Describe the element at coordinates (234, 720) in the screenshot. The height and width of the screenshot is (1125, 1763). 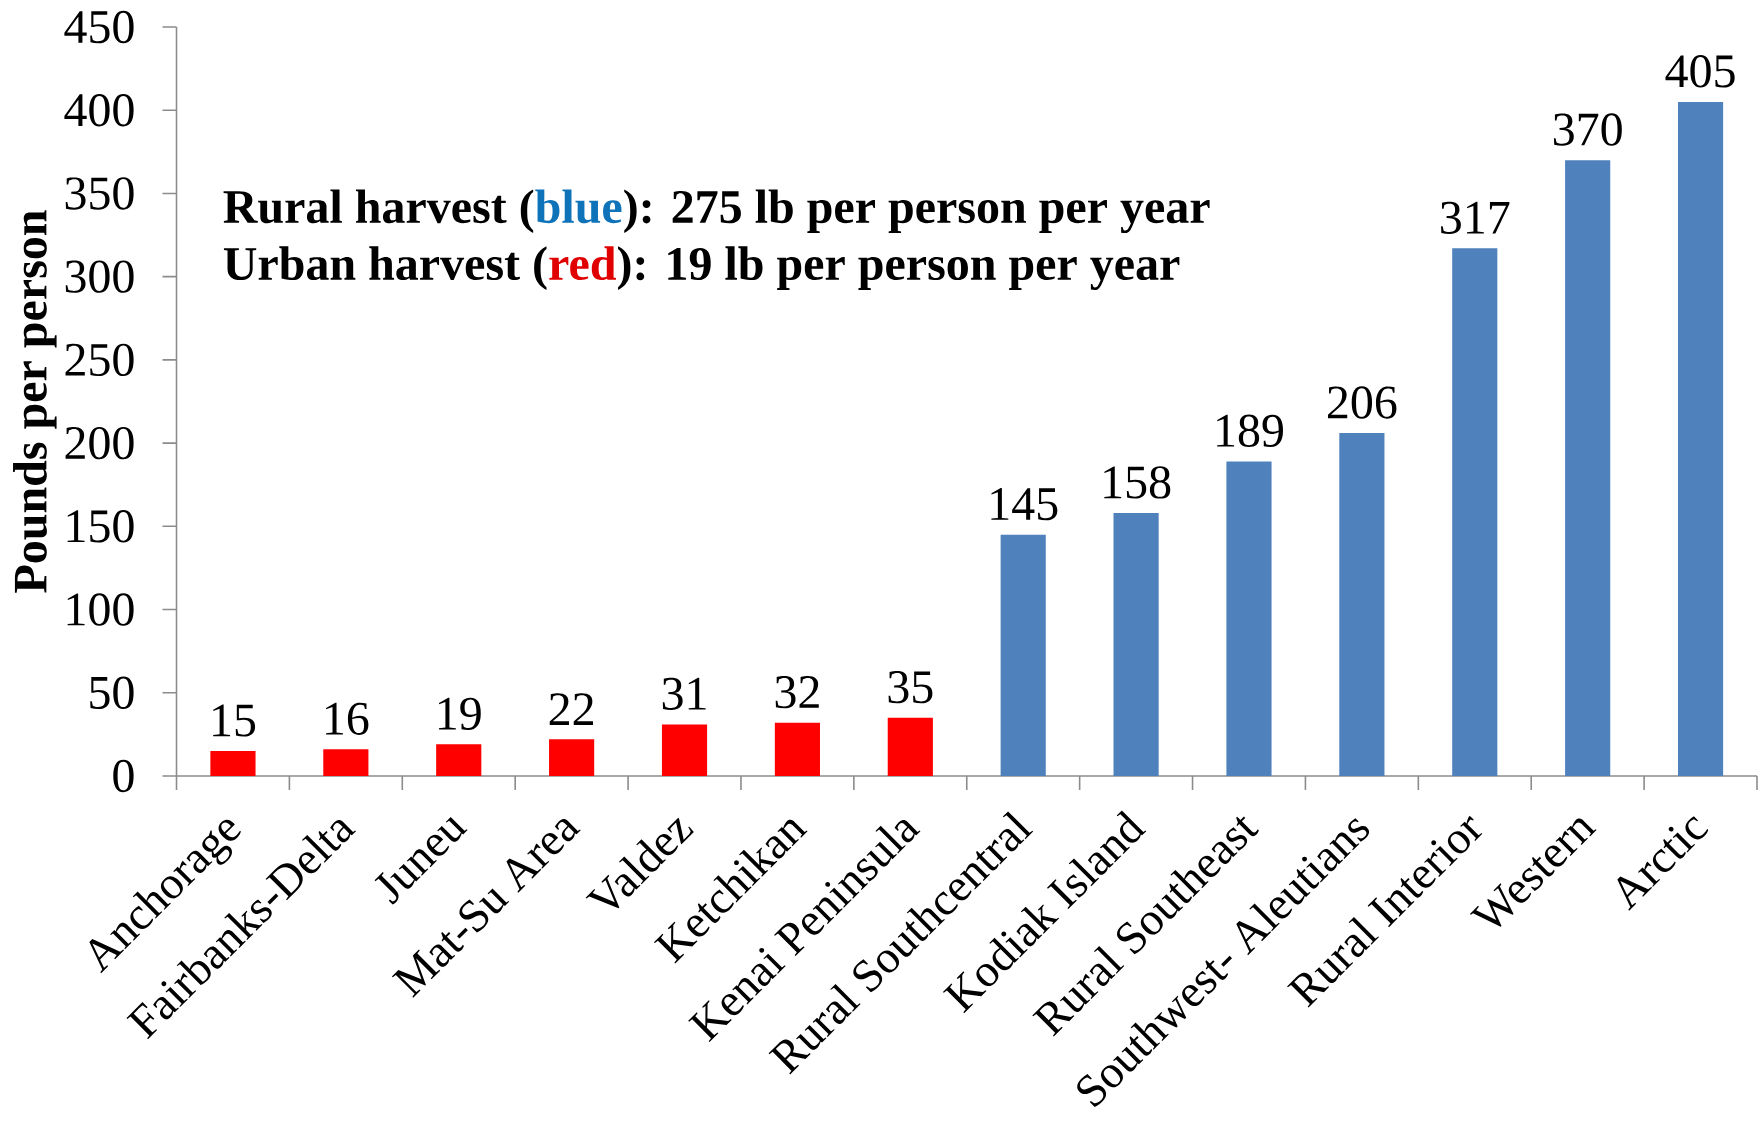
I see `data-label: 15` at that location.